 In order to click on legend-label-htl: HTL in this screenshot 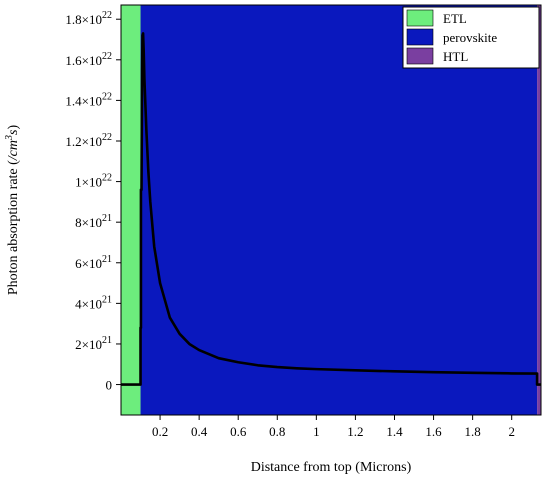, I will do `click(455, 56)`.